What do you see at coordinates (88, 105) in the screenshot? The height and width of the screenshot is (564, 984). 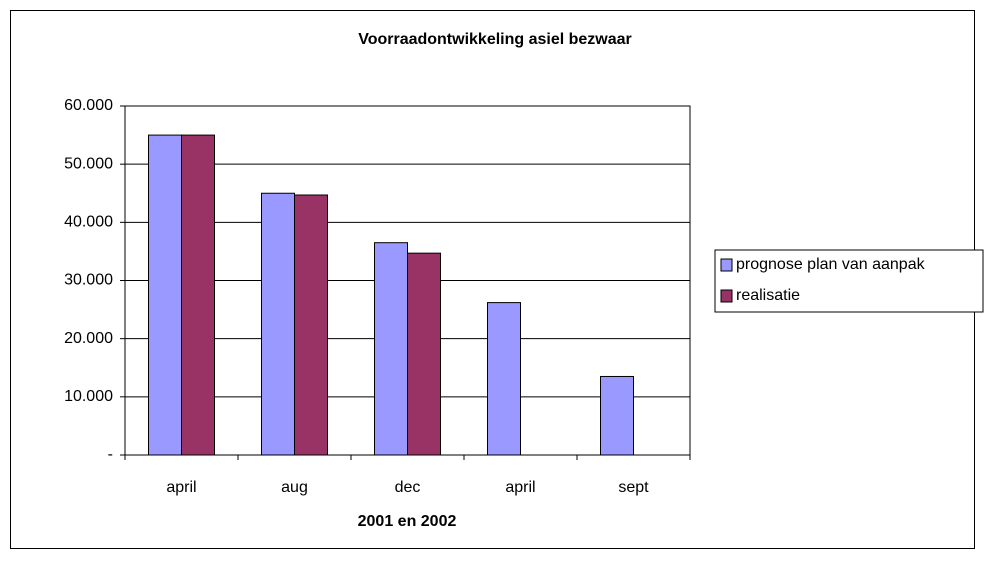 I see `y-tick-label: 60.000` at bounding box center [88, 105].